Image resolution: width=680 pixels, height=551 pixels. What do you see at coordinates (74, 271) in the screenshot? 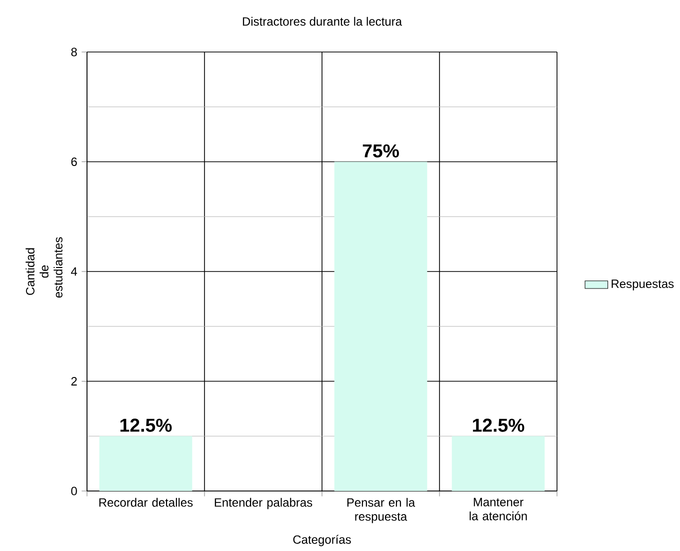
I see `y-tick-label: 4` at bounding box center [74, 271].